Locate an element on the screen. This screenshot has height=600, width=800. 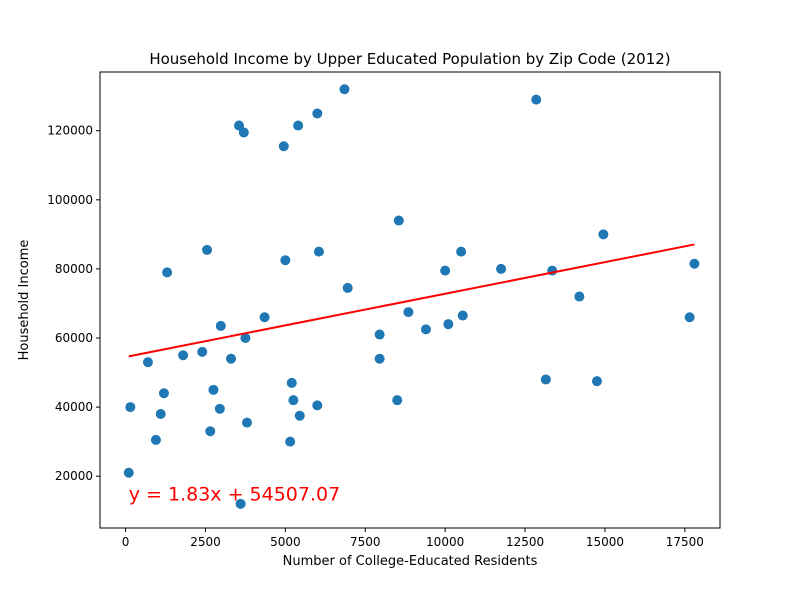
x-tick-label: 12500 is located at coordinates (525, 542).